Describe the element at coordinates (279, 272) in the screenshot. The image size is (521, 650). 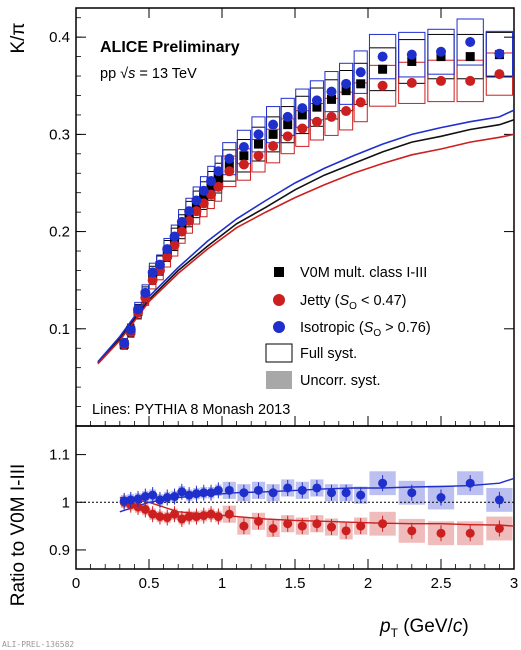
I see `legend-marker-v0m` at that location.